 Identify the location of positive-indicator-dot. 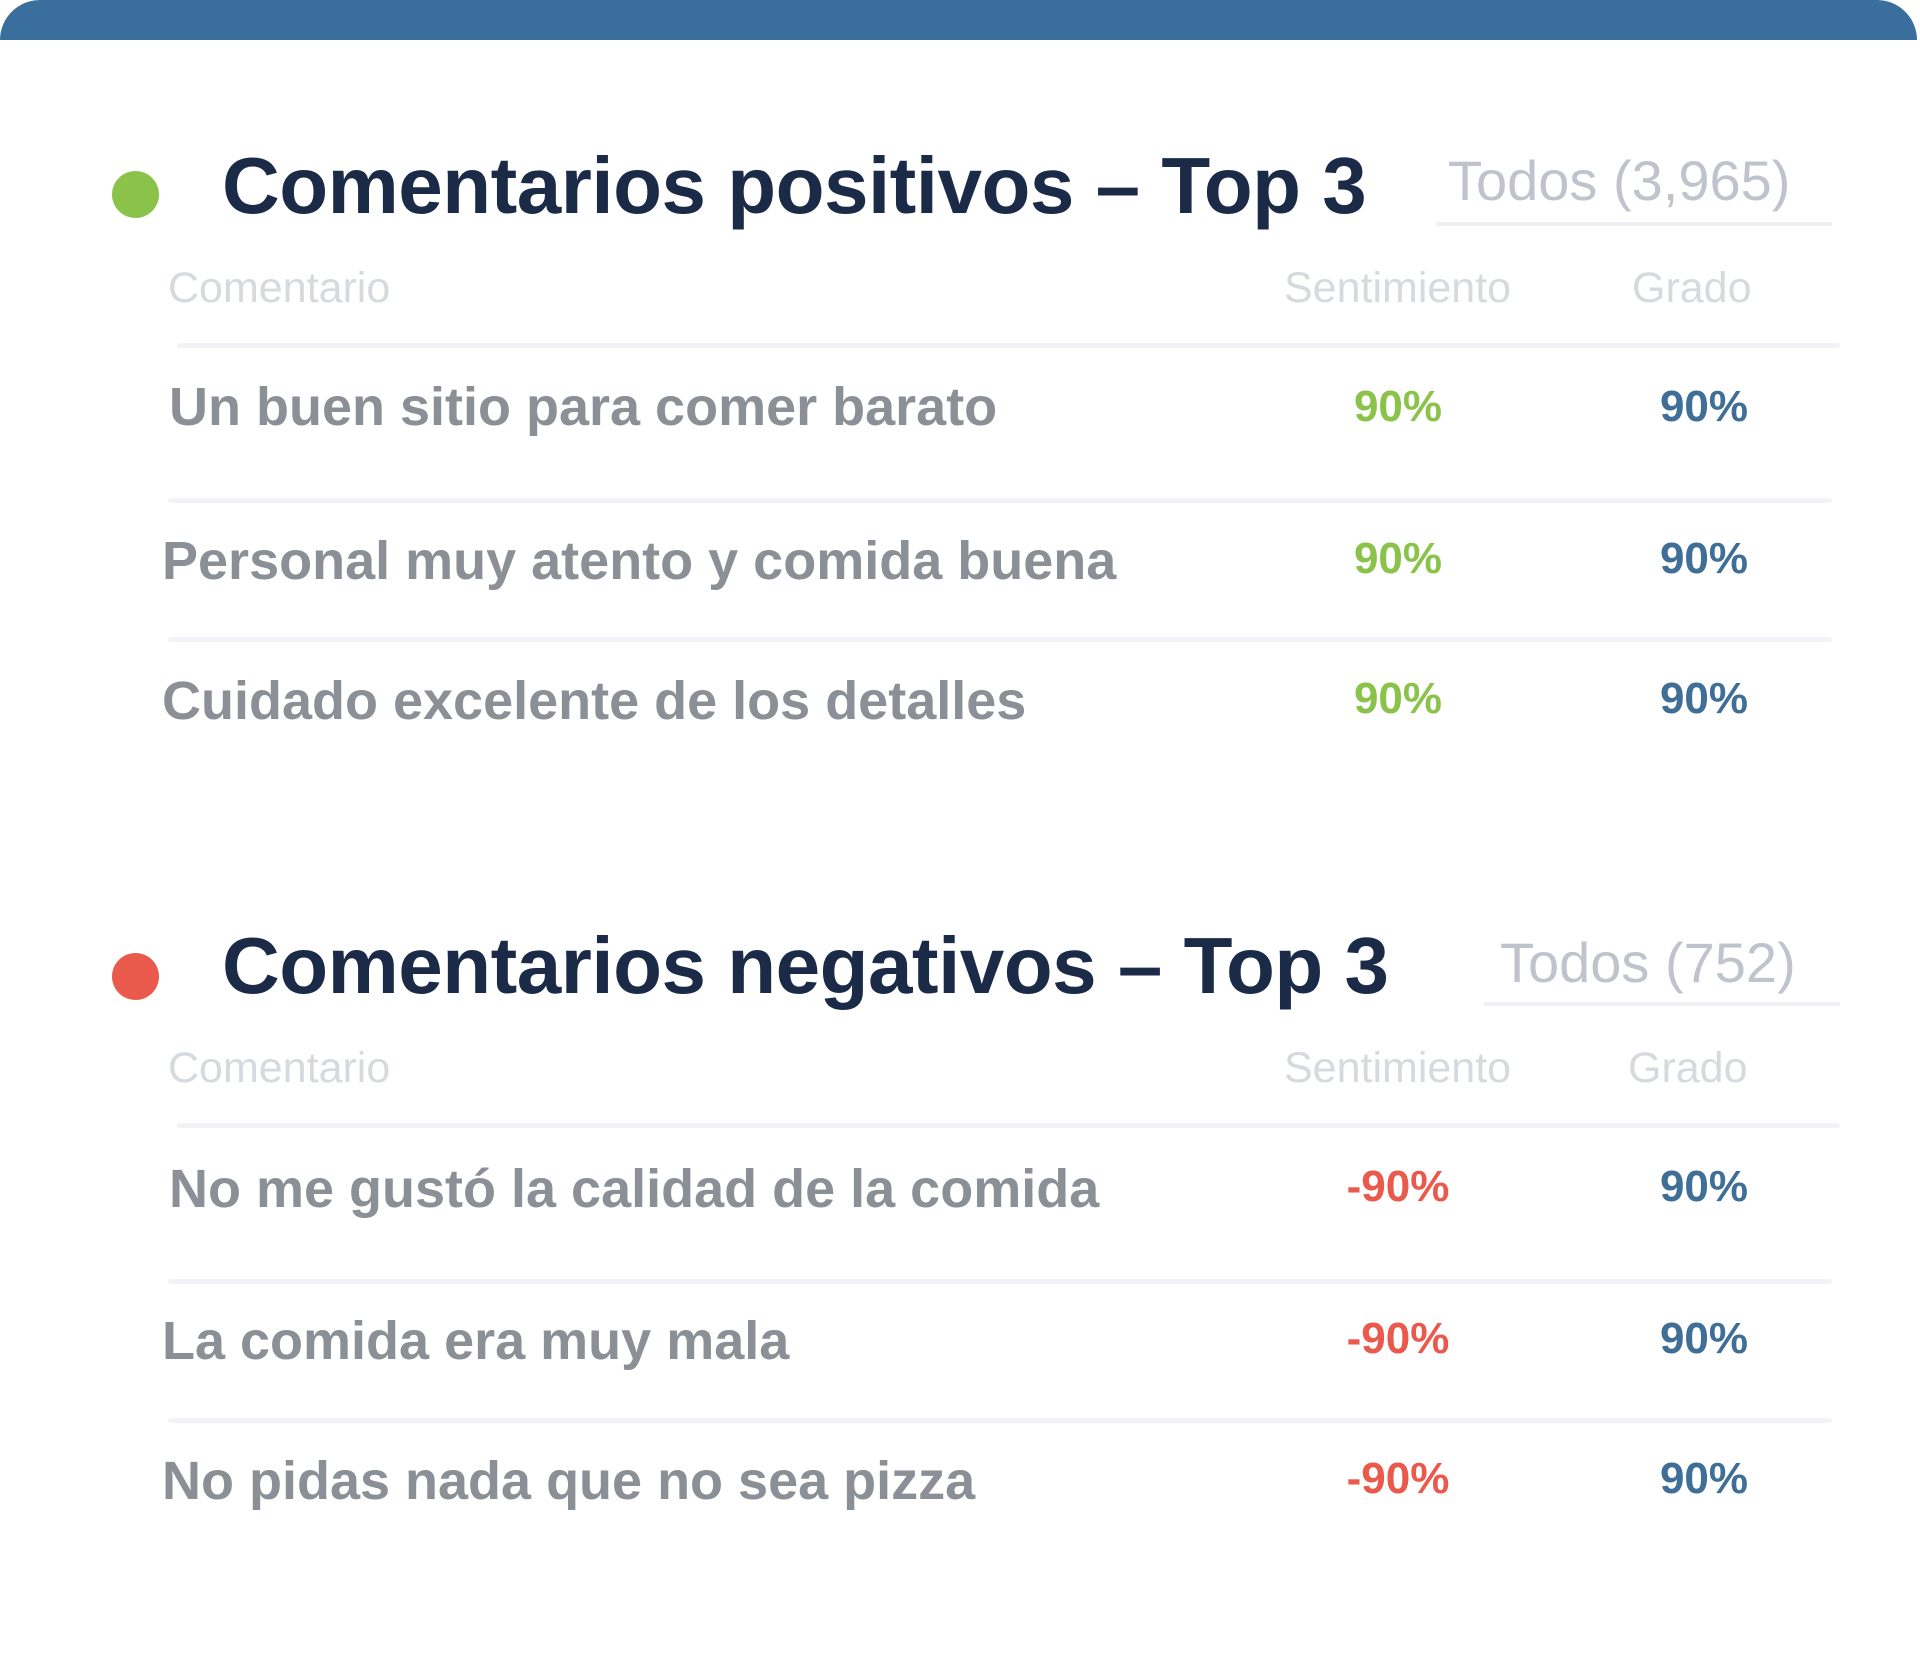
(135, 194).